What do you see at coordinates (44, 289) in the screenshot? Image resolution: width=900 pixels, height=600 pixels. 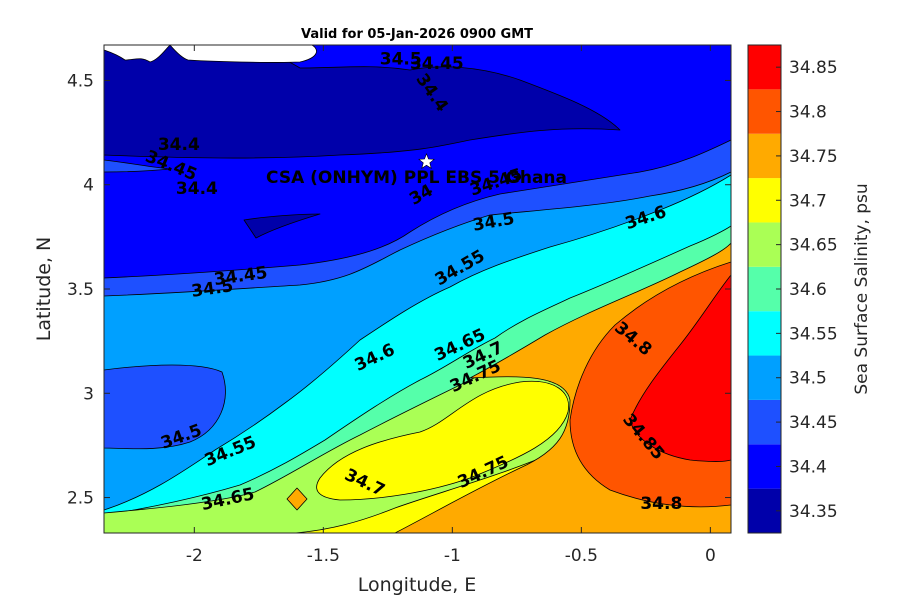 I see `y-axis-label: Latitude, N` at bounding box center [44, 289].